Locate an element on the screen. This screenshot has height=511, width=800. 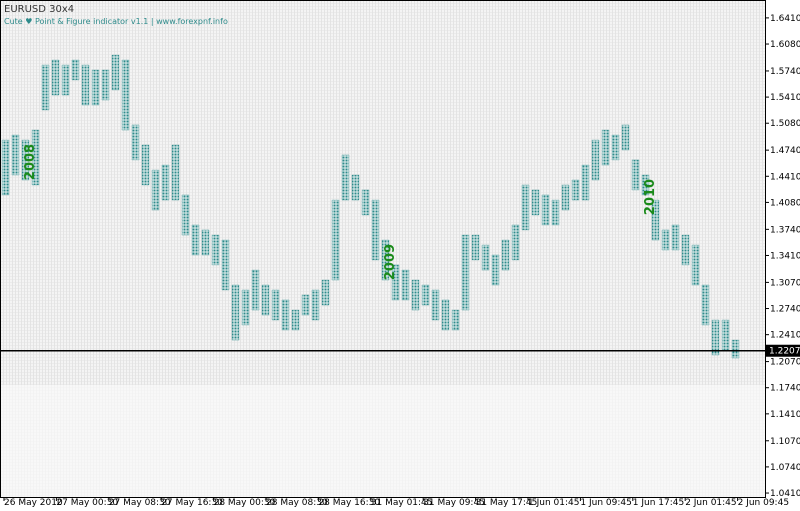
y-tick-label: 1.1740 is located at coordinates (785, 389).